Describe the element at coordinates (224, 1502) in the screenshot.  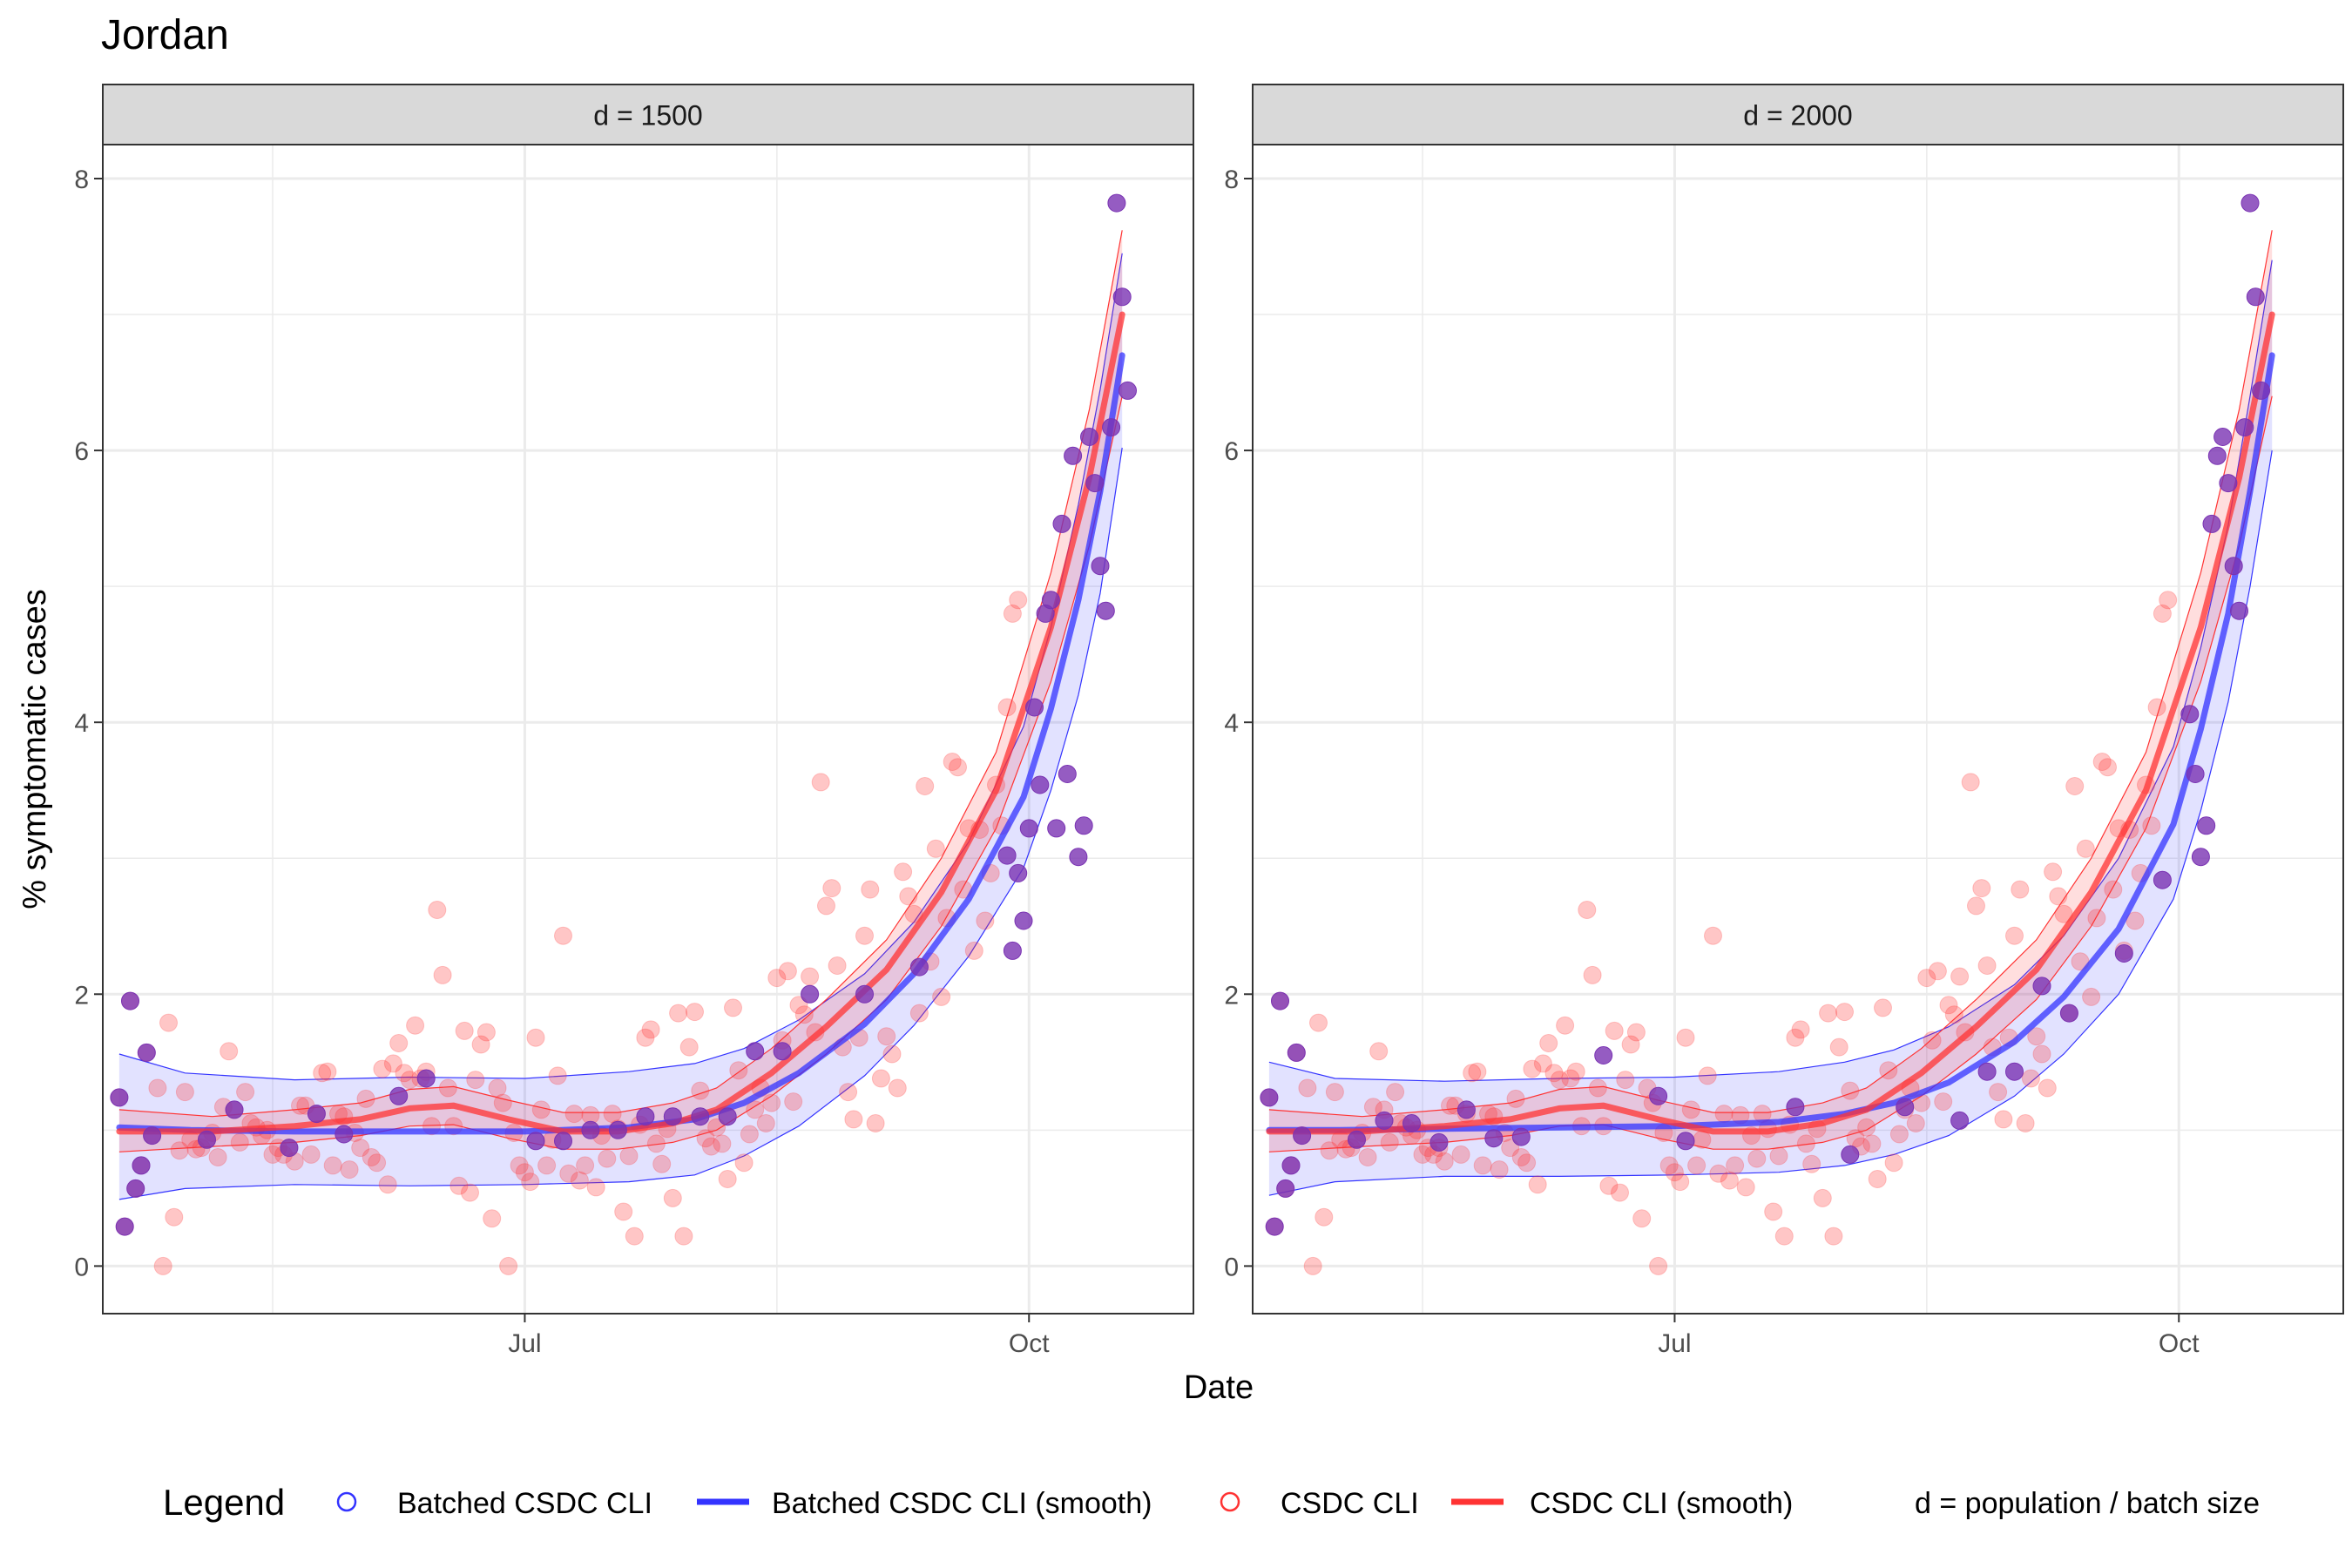
I see `legend-title: Legend` at that location.